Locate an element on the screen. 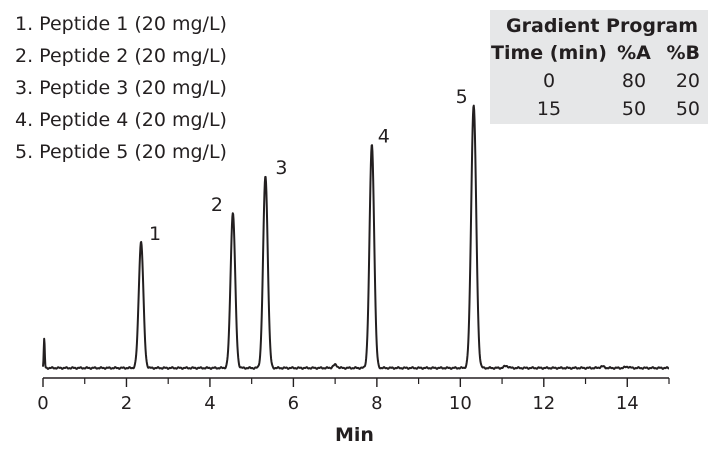  header-time: Time (min) is located at coordinates (549, 53).